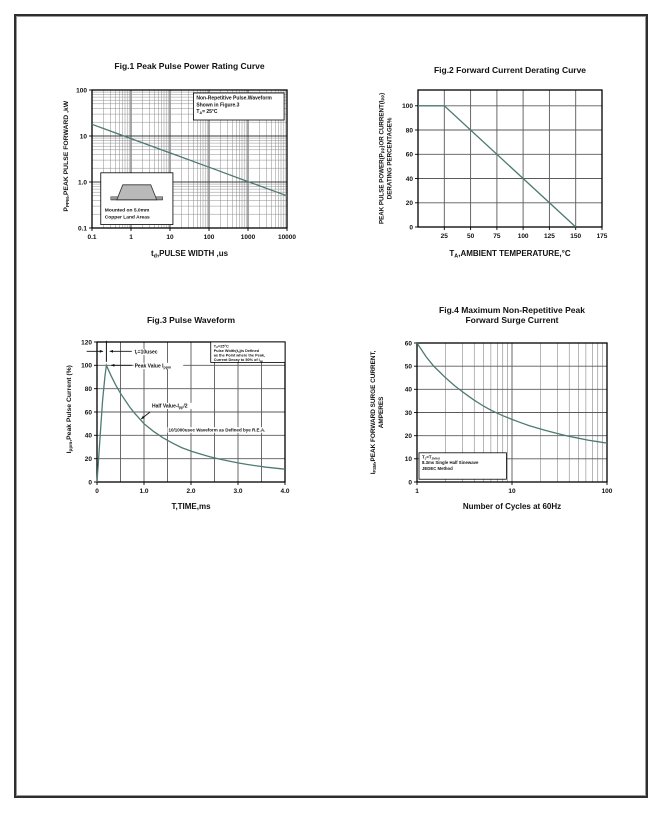 The height and width of the screenshot is (814, 666). Describe the element at coordinates (166, 406) in the screenshot. I see `fig3-gfx: Half Value-I` at that location.